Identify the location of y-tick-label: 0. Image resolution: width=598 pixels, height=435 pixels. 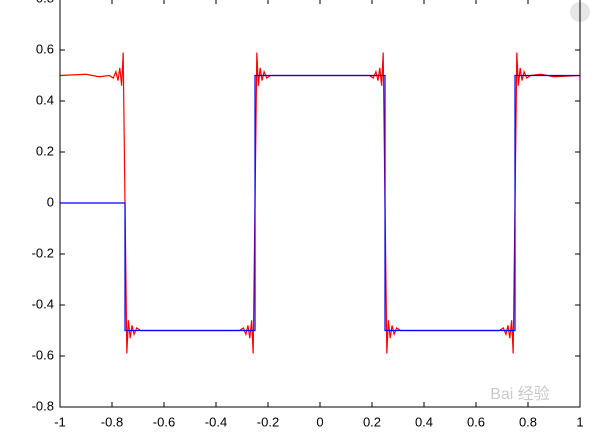
(50, 201).